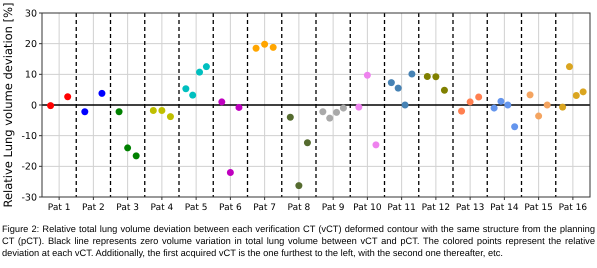  Describe the element at coordinates (367, 208) in the screenshot. I see `x-tick-label: Pat 10` at that location.